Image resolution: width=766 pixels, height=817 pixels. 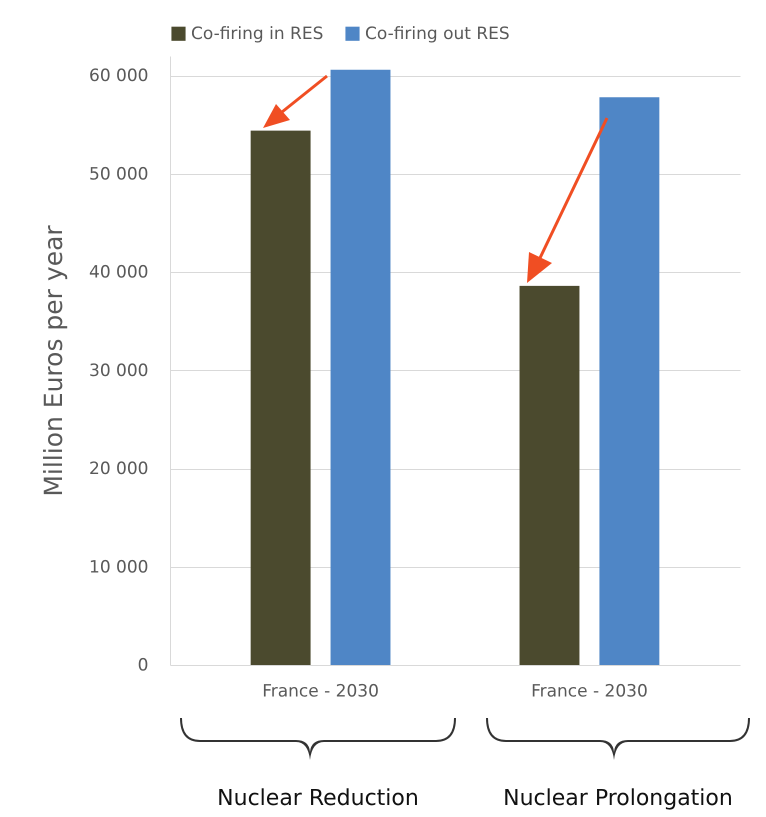 What do you see at coordinates (318, 798) in the screenshot?
I see `text: Nuclear Reduction` at bounding box center [318, 798].